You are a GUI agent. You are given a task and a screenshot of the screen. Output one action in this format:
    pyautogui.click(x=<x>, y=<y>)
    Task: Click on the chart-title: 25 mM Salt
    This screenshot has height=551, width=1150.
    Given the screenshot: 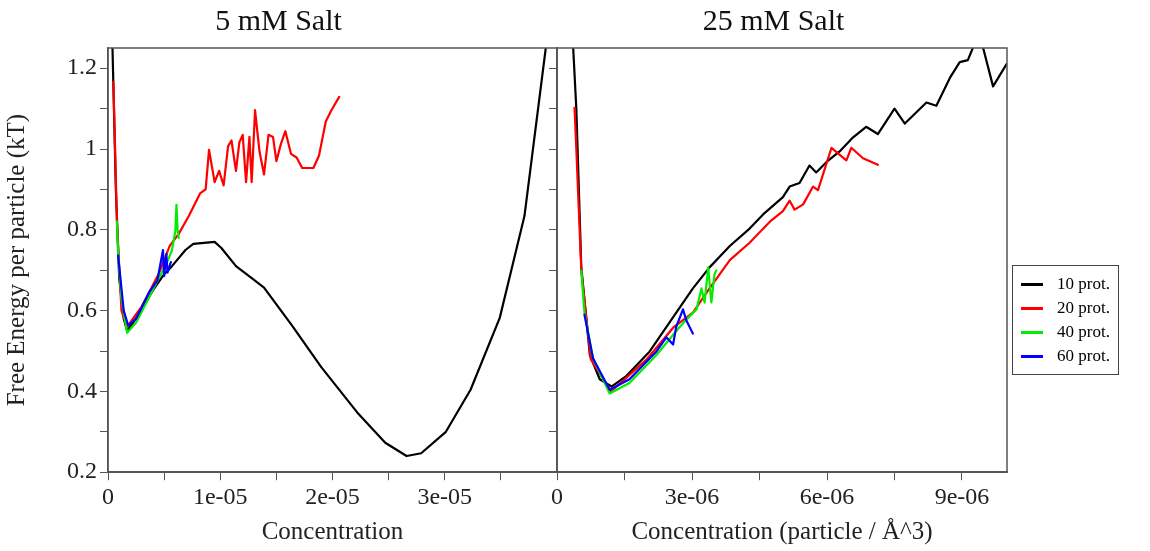 What is the action you would take?
    pyautogui.click(x=773, y=19)
    